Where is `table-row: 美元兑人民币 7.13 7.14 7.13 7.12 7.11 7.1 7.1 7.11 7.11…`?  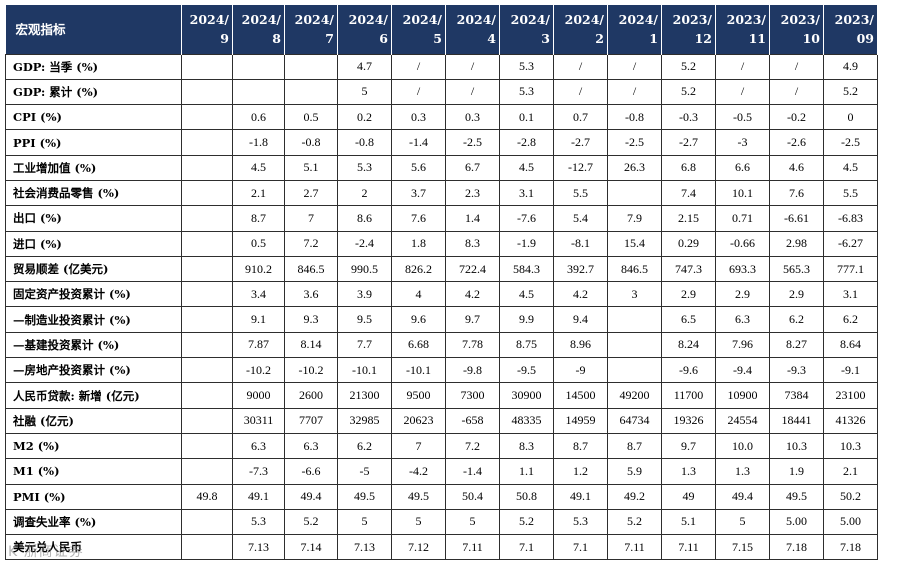 table-row: 美元兑人民币 7.13 7.14 7.13 7.12 7.11 7.1 7.1 7.11 7.11… is located at coordinates (441, 547).